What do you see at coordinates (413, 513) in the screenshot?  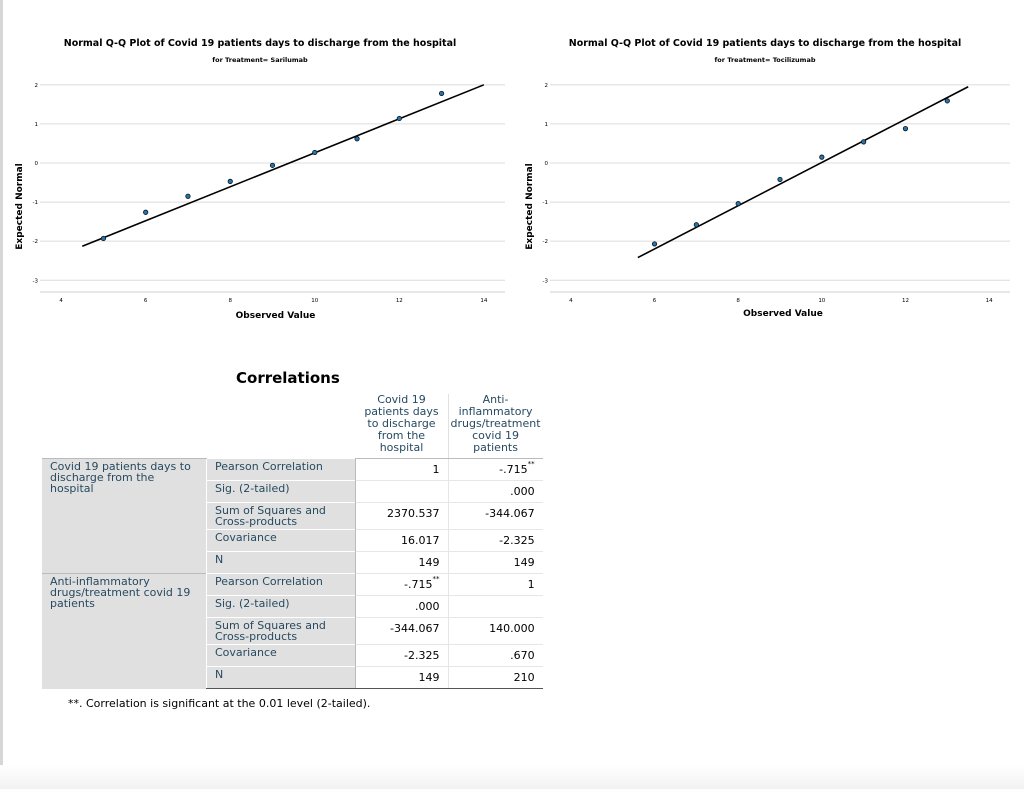 I see `cell-value: 2370.537` at bounding box center [413, 513].